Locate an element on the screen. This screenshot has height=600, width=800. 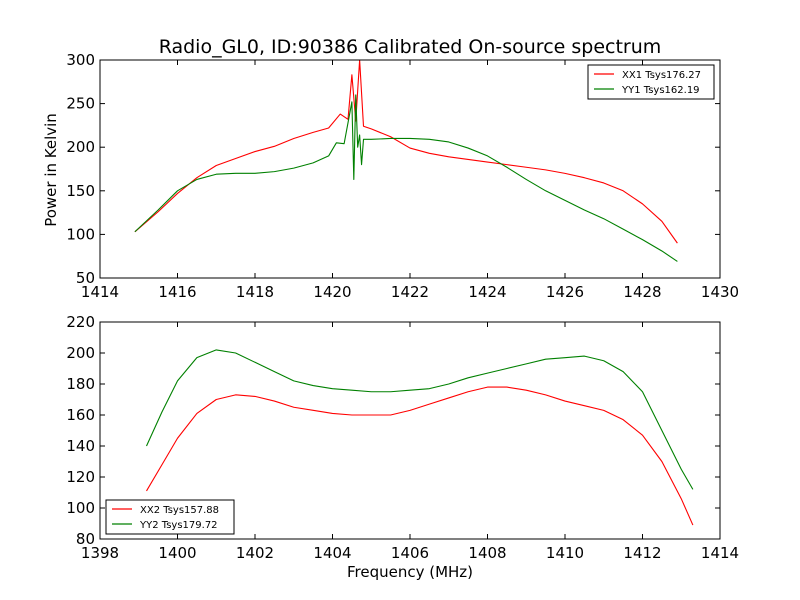
x-tick-label: 1400 is located at coordinates (177, 553).